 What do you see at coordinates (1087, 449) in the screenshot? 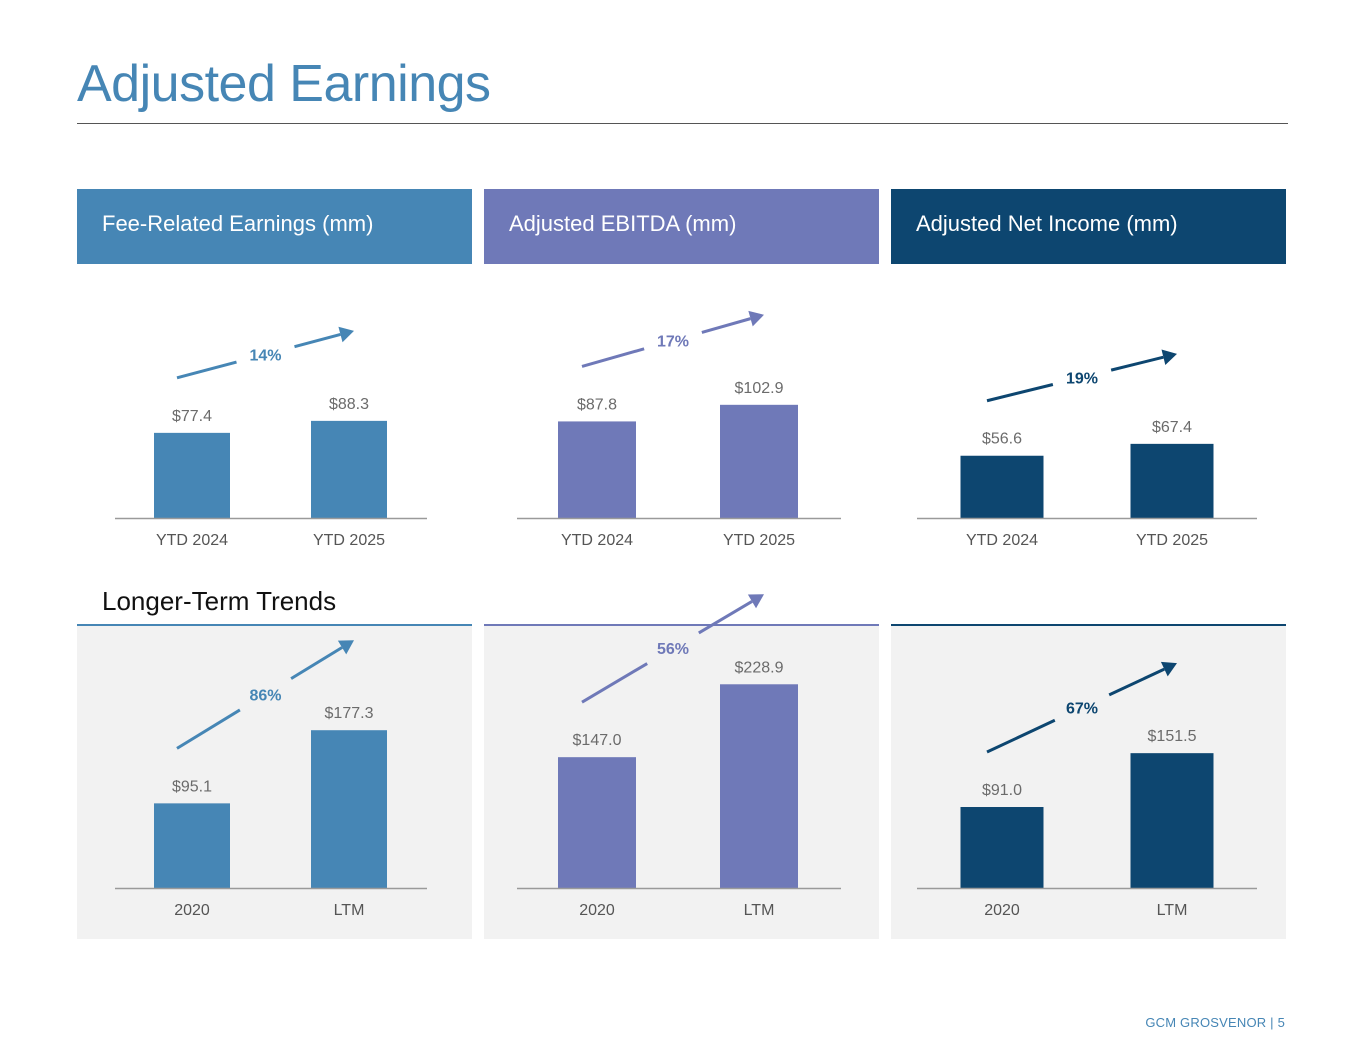
I see `chart-net-income-ytd: $56.6 YTD 2024 $67.4 YTD 2025 19%` at bounding box center [1087, 449].